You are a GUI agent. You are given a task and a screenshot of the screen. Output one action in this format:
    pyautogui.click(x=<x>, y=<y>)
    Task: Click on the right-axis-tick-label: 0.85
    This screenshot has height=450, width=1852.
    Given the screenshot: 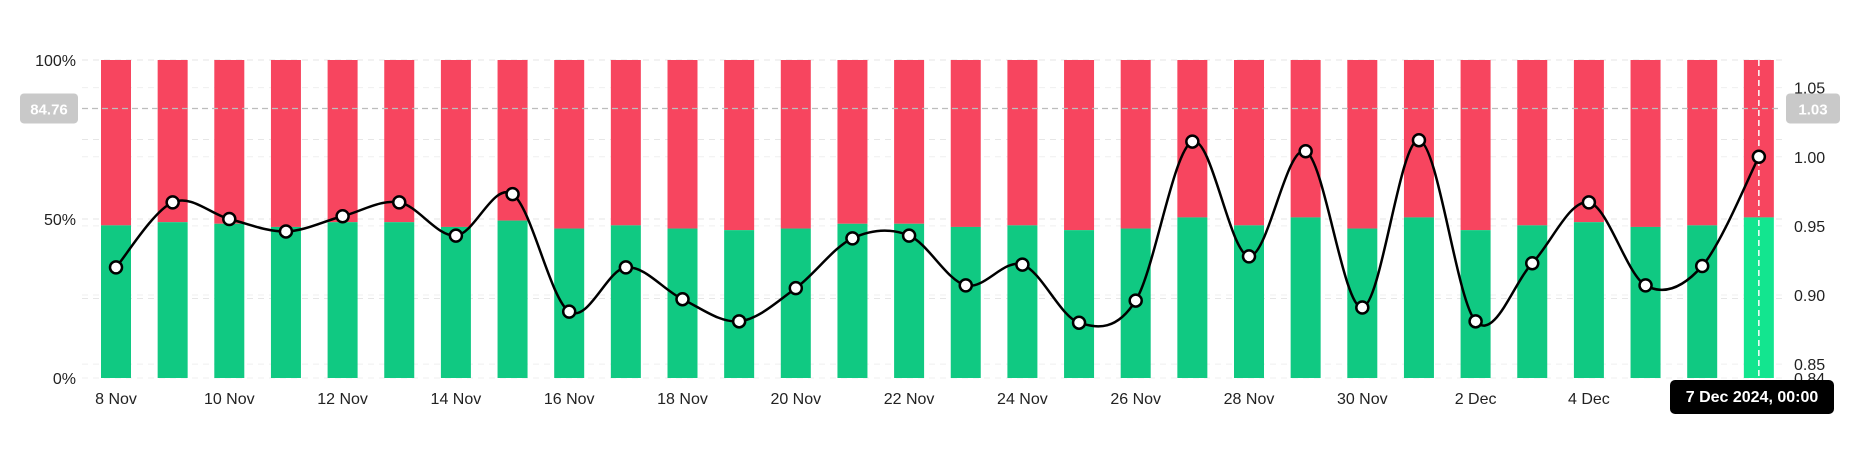 What is the action you would take?
    pyautogui.click(x=1809, y=365)
    